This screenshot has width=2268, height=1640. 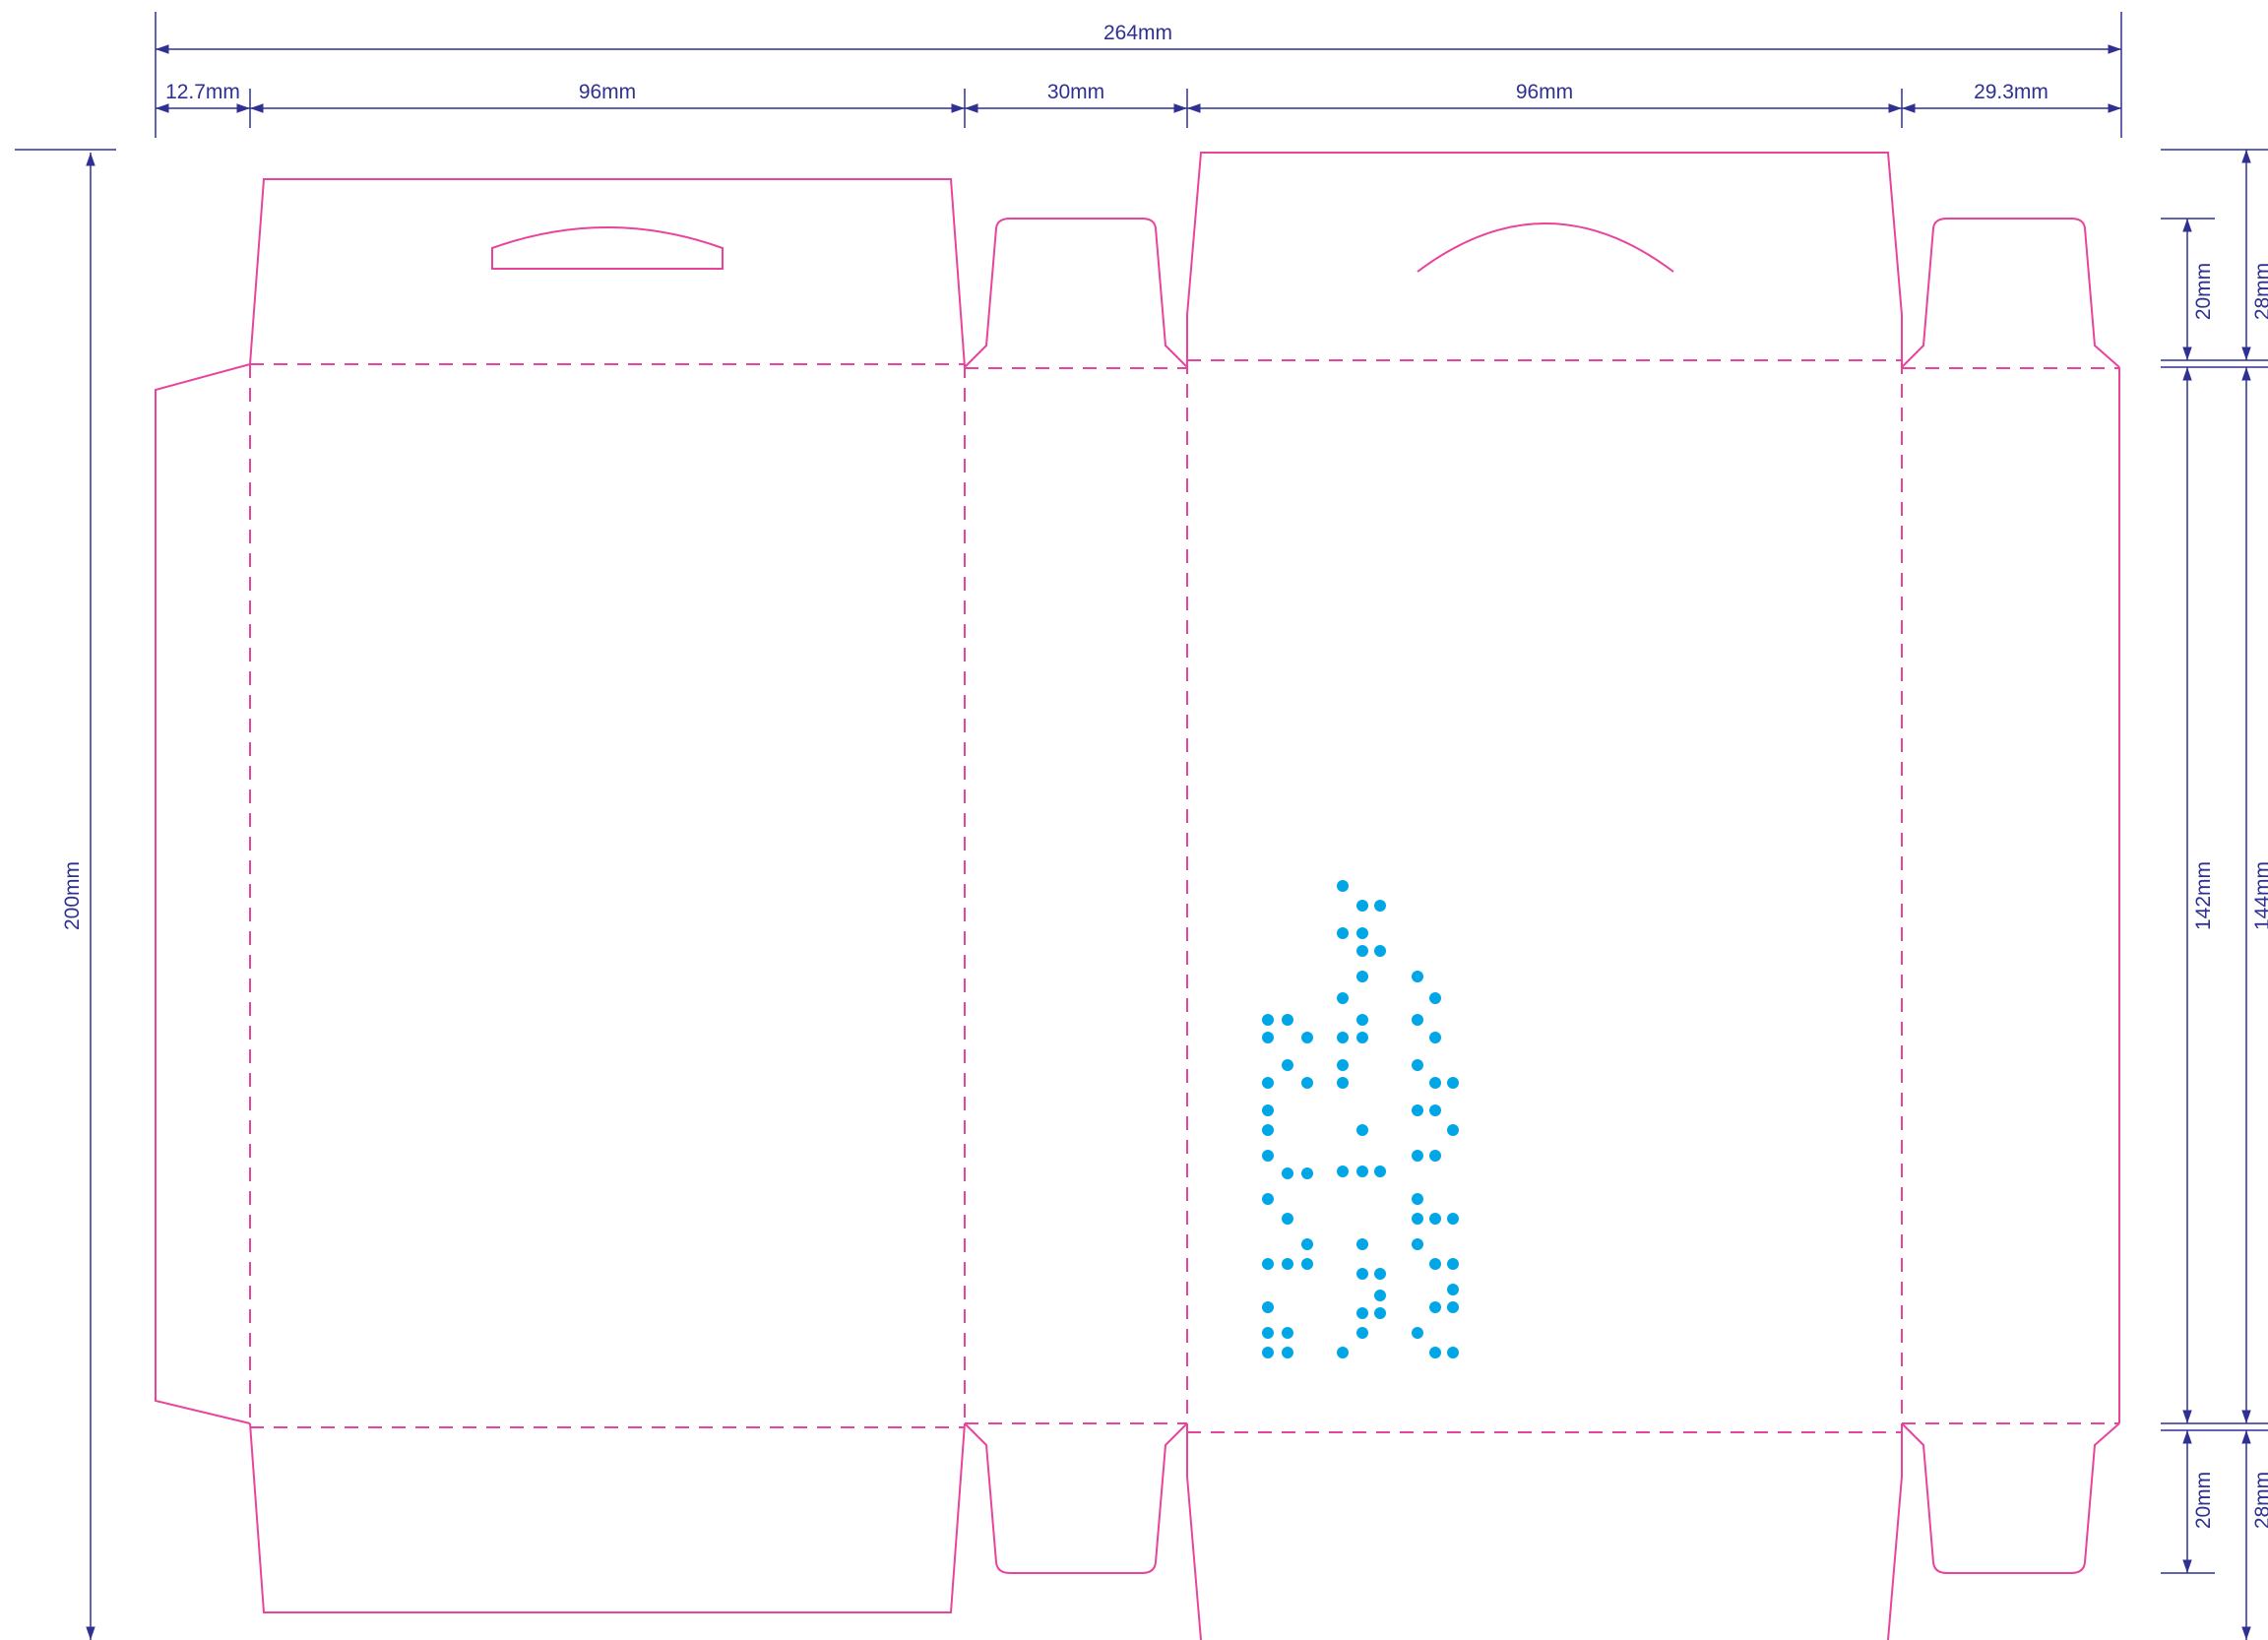 What do you see at coordinates (1544, 1531) in the screenshot?
I see `panel-2-bottom-flap` at bounding box center [1544, 1531].